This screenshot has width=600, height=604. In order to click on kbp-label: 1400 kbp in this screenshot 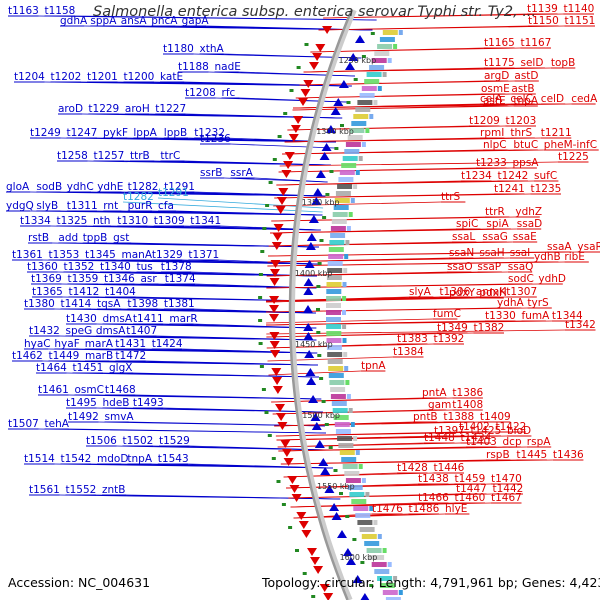, I will do `click(314, 273)`.